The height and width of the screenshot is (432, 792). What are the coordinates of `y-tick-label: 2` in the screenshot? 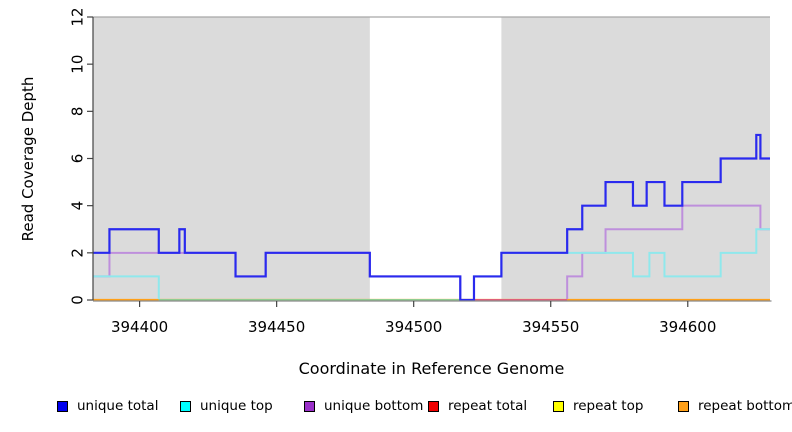 It's located at (78, 253).